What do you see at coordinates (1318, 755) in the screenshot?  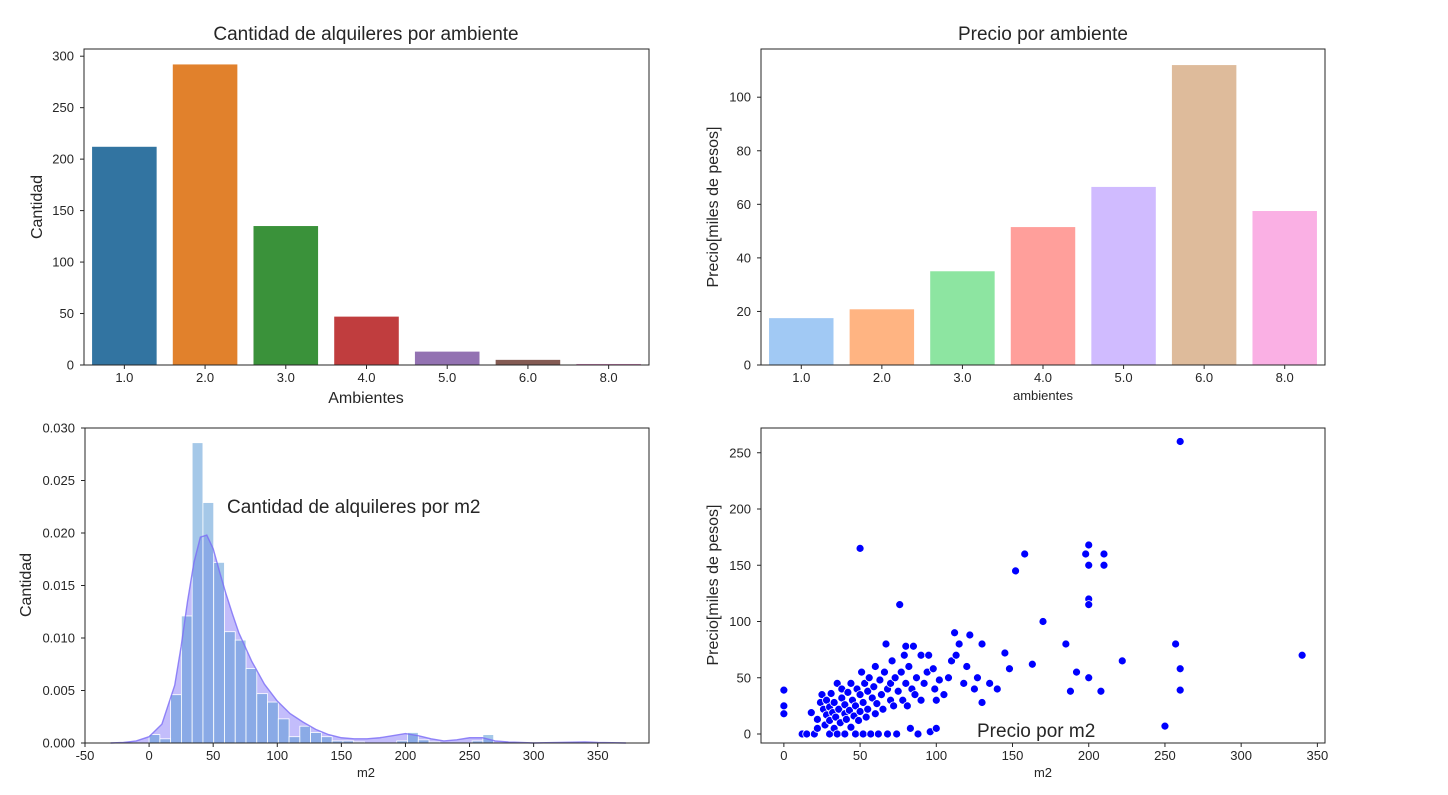 I see `x-tick-label: 350` at bounding box center [1318, 755].